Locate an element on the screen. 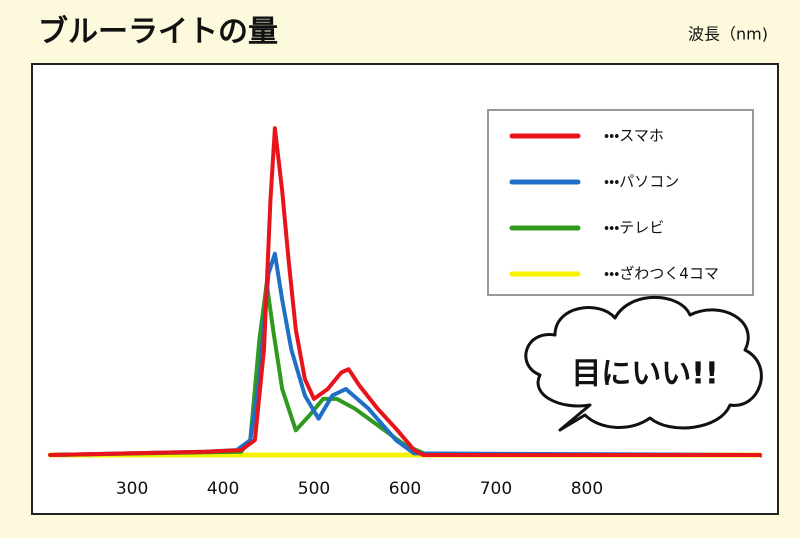  legend: ・・・スマホ・・・パソコン・・・テレビ・・・ざわつく4コマ is located at coordinates (614, 205).